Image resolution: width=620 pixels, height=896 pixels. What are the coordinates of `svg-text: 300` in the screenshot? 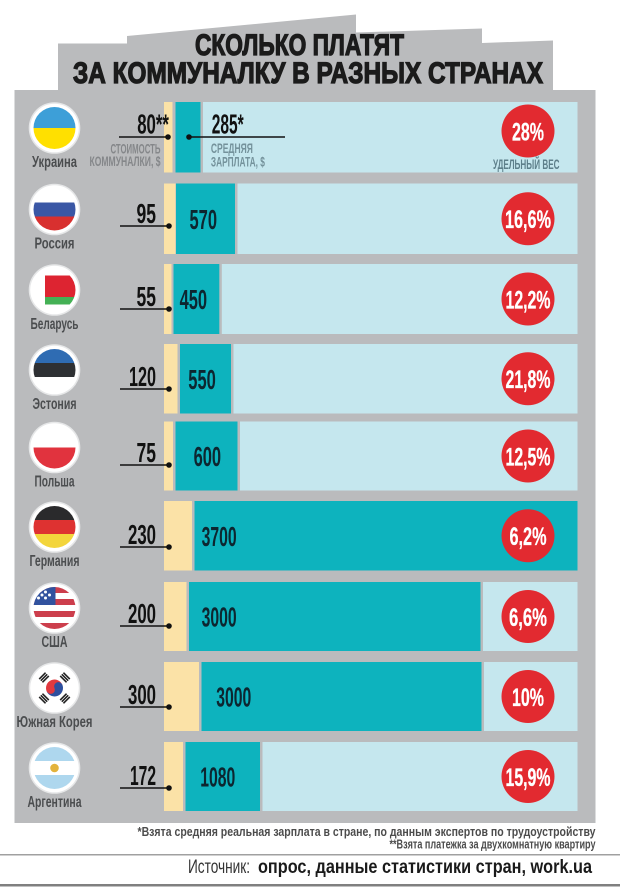 It's located at (142, 694).